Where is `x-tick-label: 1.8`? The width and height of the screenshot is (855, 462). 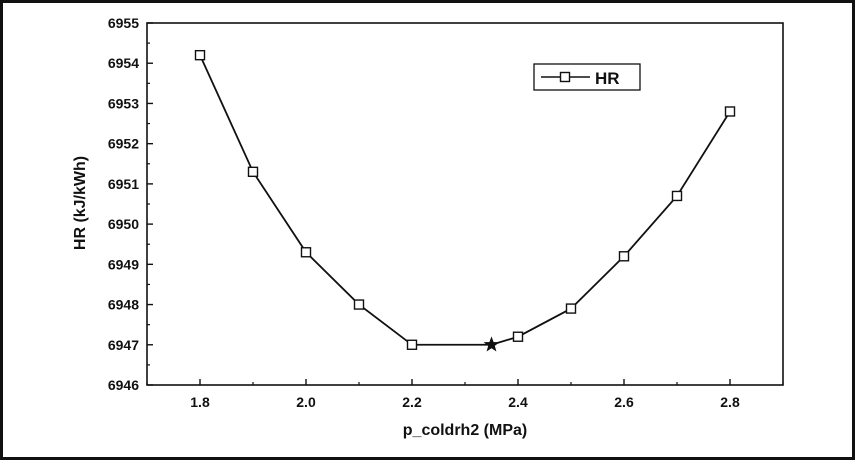
x-tick-label: 1.8 is located at coordinates (200, 402).